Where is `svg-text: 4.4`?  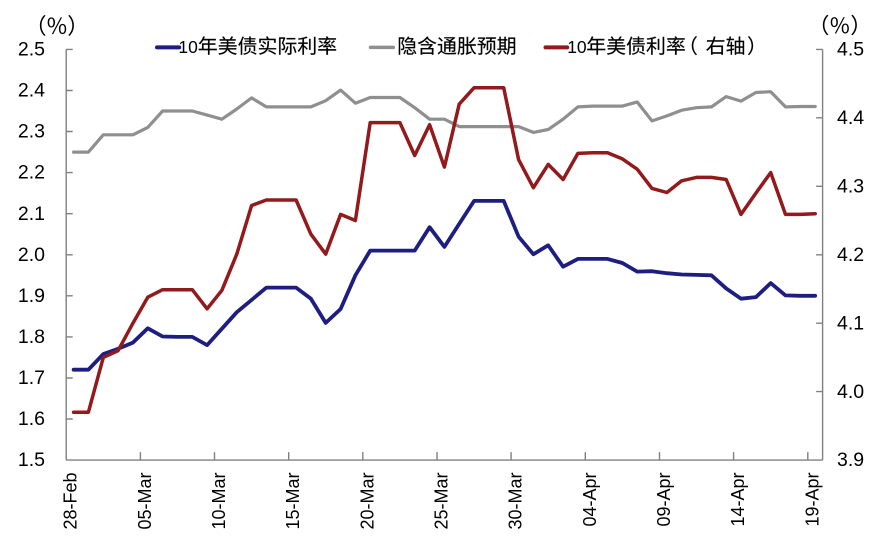 svg-text: 4.4 is located at coordinates (850, 118).